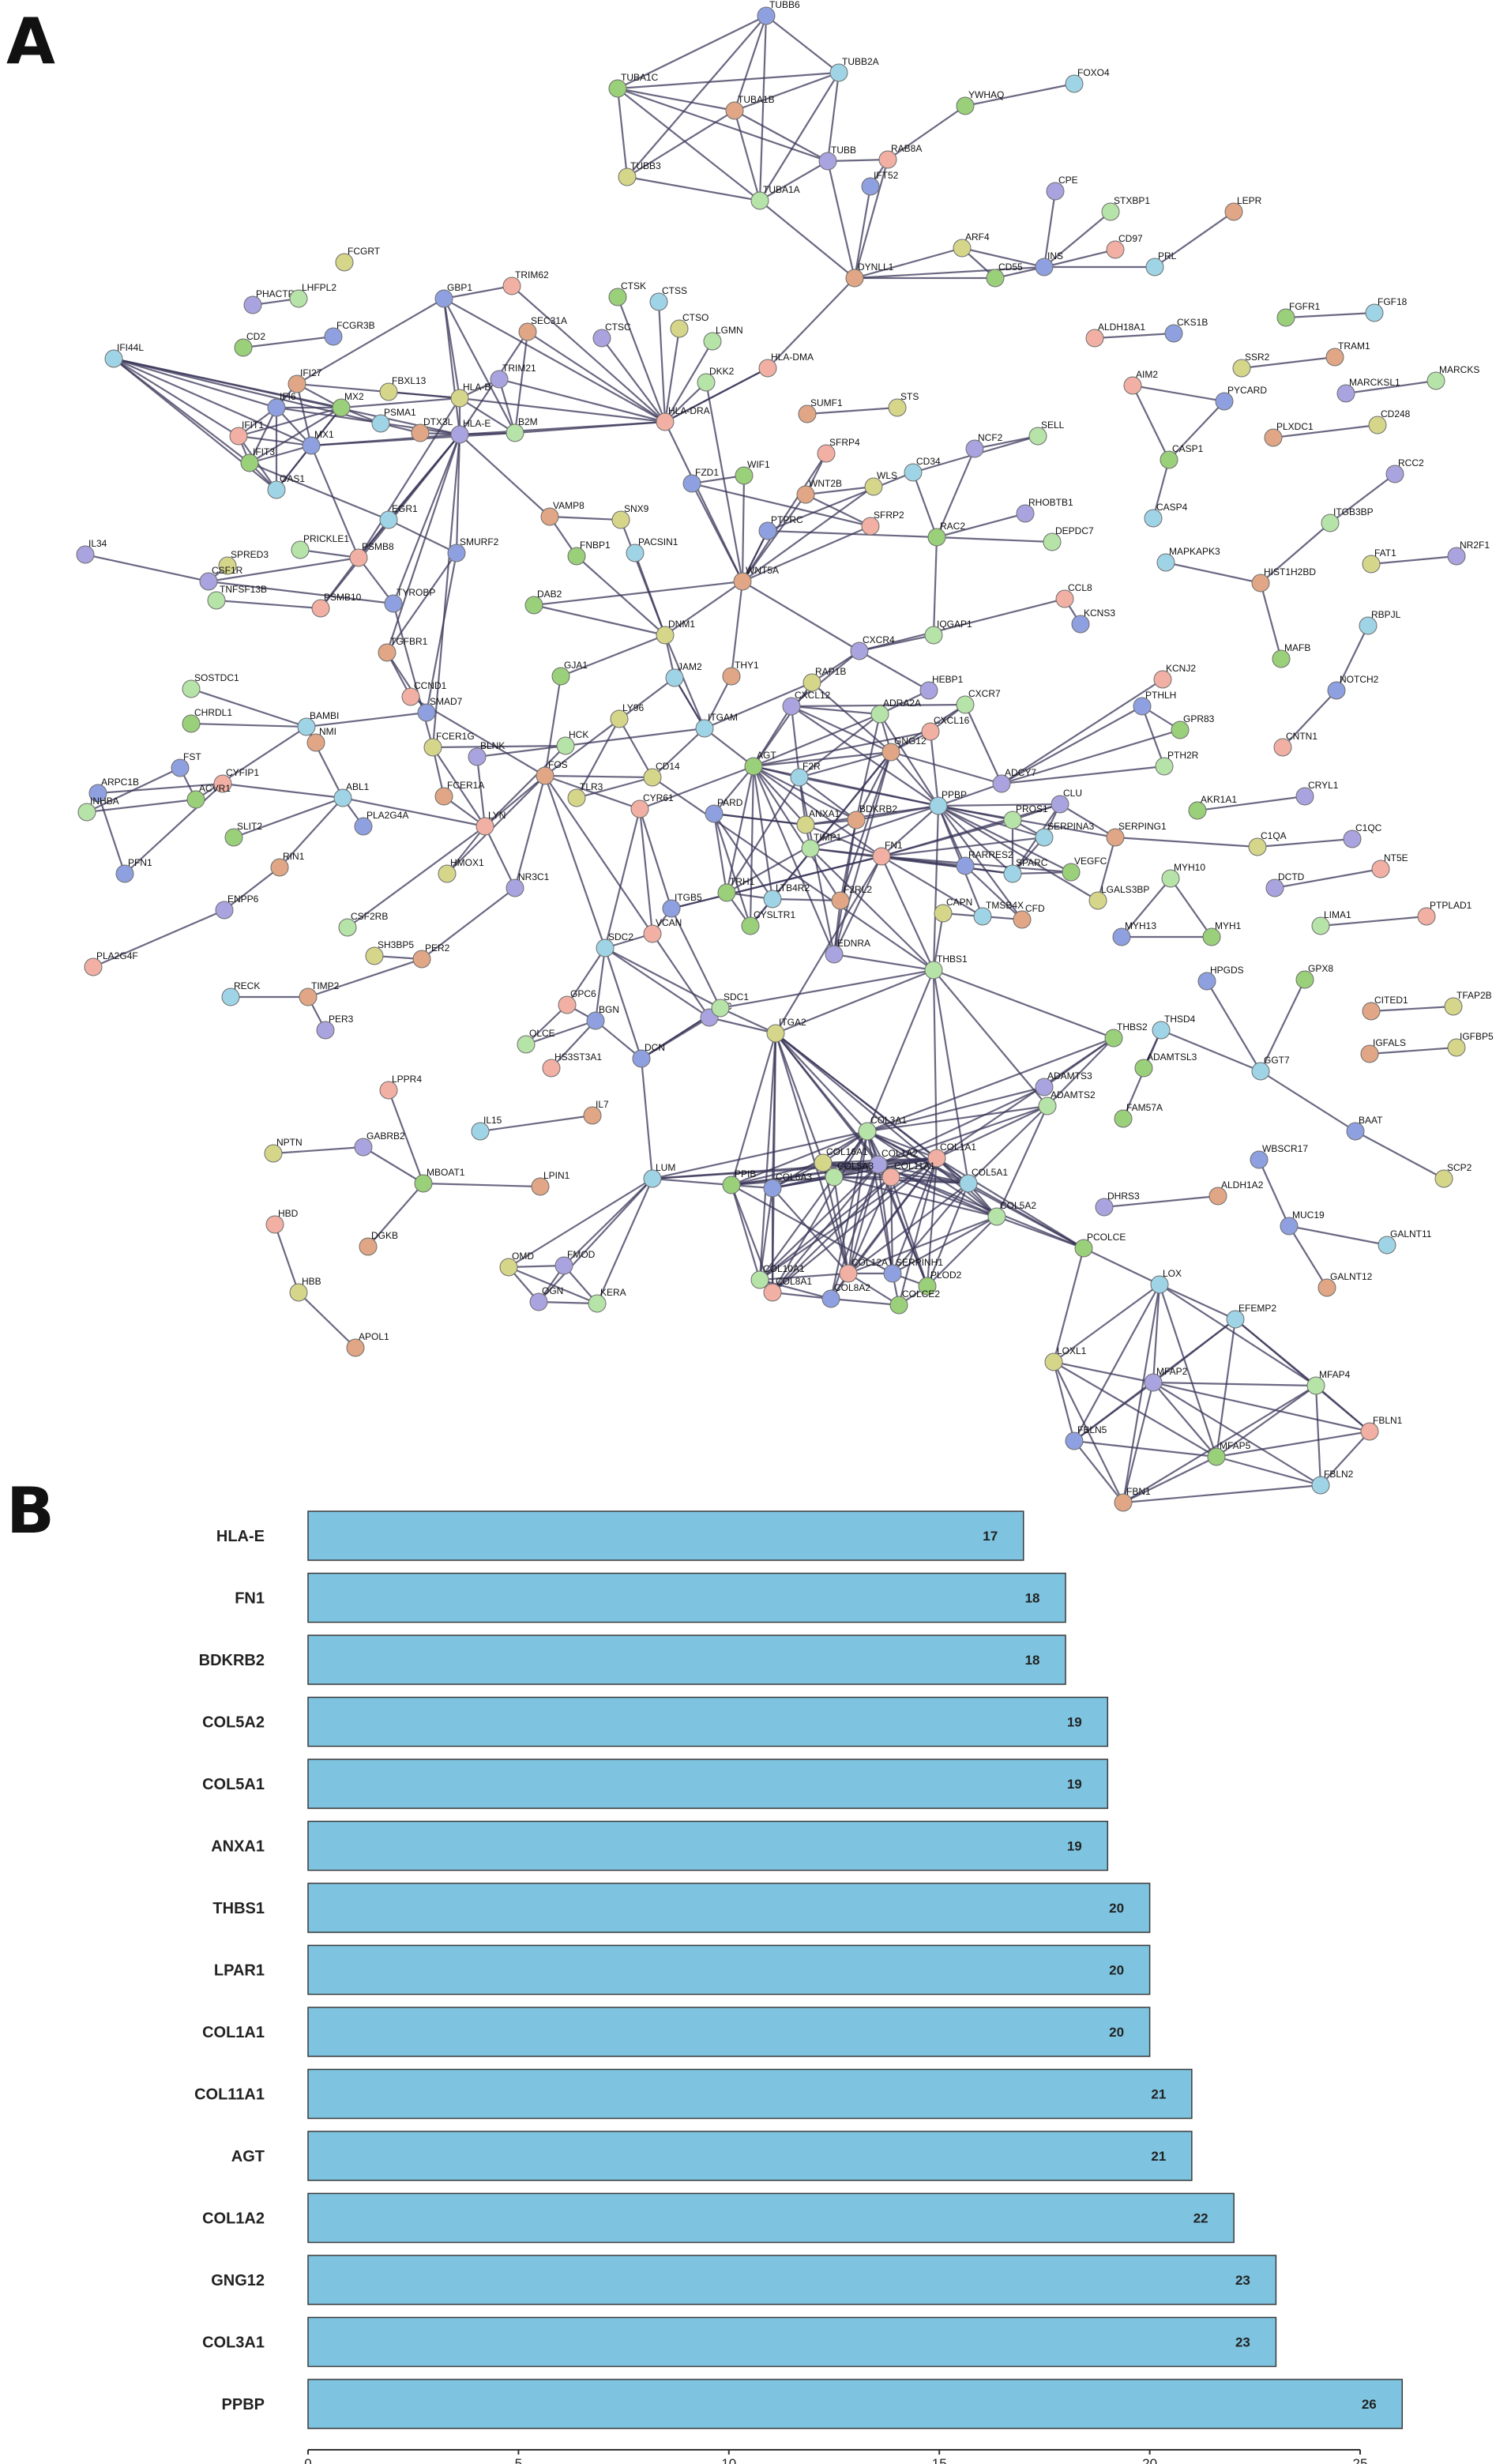  Describe the element at coordinates (1453, 1175) in the screenshot. I see `network-node: SCP2` at that location.